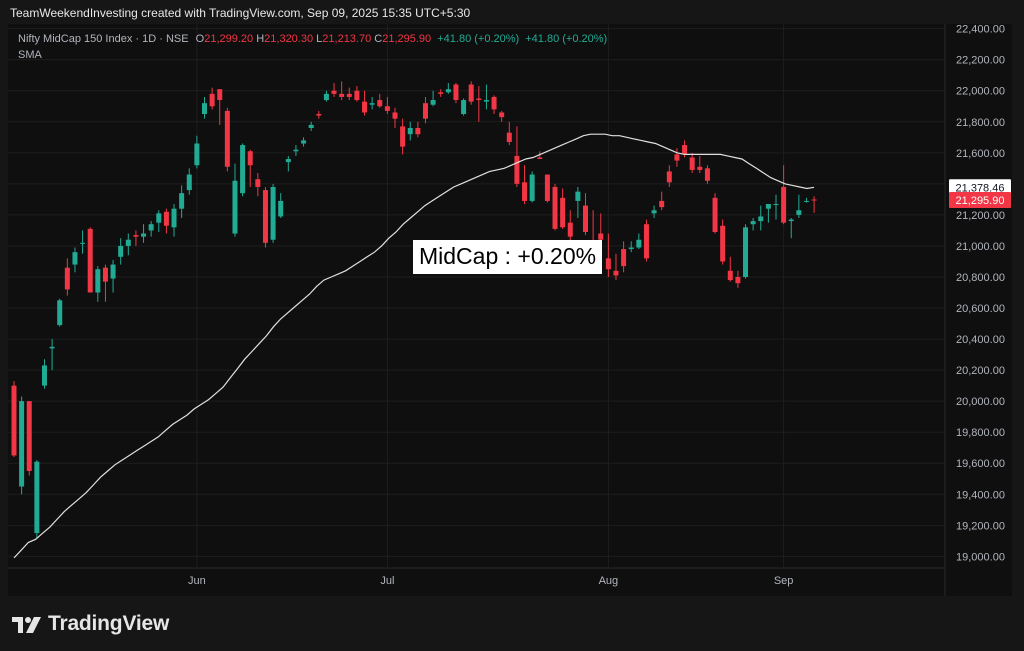 The height and width of the screenshot is (651, 1024). Describe the element at coordinates (980, 278) in the screenshot. I see `y-tick-label: 20,800.00` at that location.